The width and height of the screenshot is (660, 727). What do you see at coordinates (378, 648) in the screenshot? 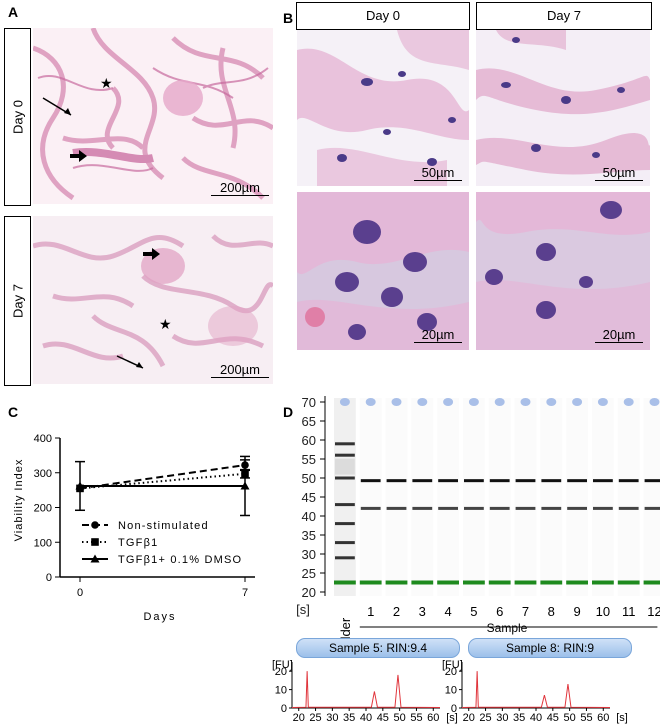
I see `electropherogram-title-sample5: Sample 5: RIN:9.4` at bounding box center [378, 648].